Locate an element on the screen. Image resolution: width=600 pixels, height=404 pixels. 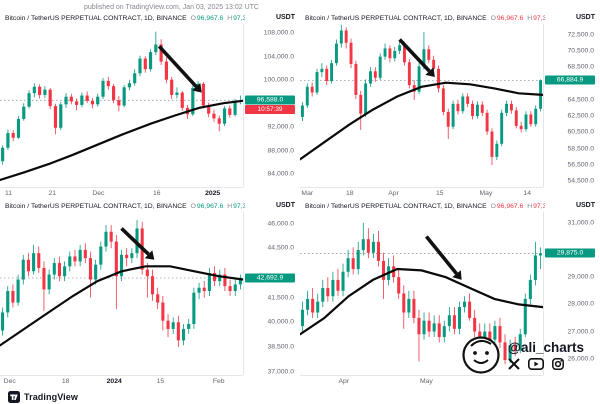
y-axis-tick: 31,000.0 is located at coordinates (580, 223).